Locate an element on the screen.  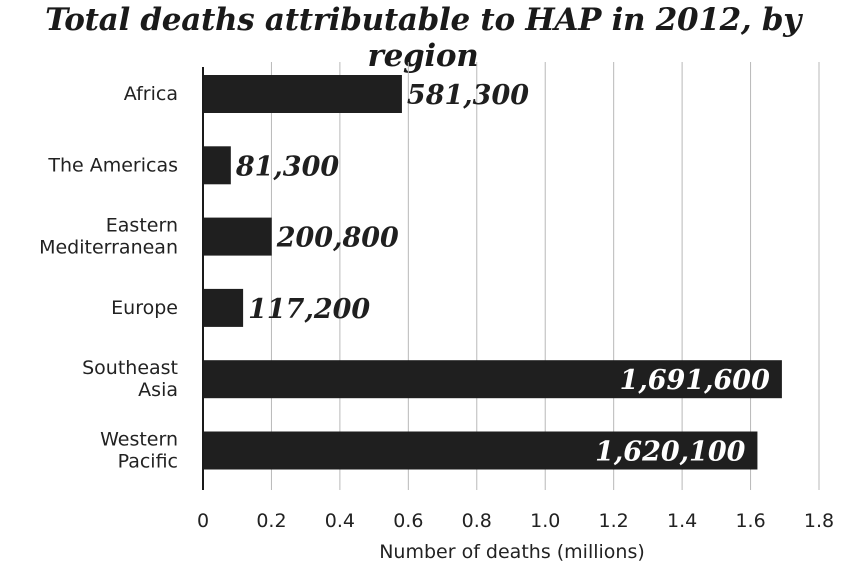
x-tick-label: 1.2 is located at coordinates (614, 521).